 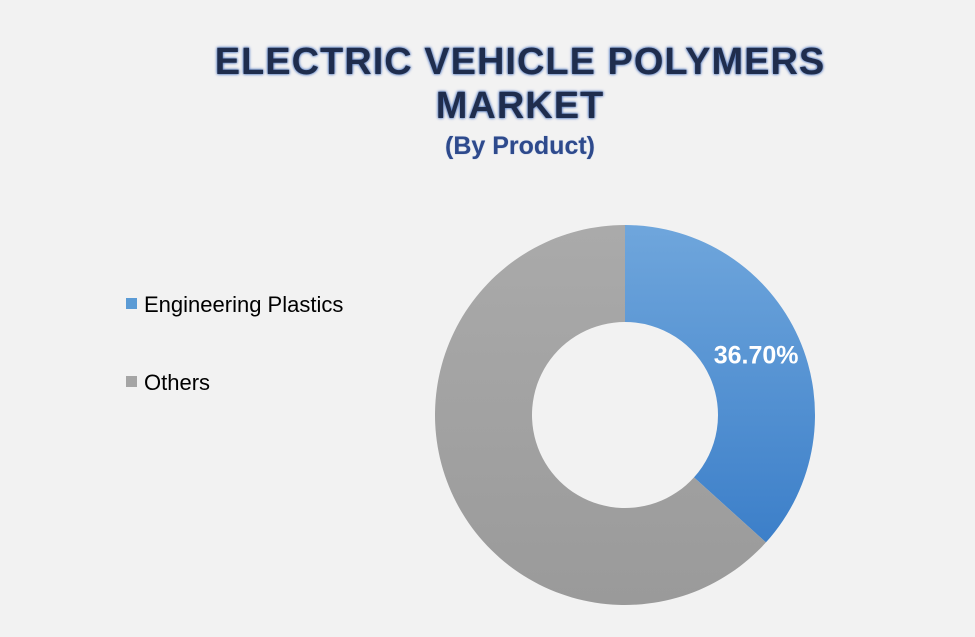 I want to click on chart-title: ELECTRIC VEHICLE POLYMERS MARKET, so click(x=520, y=84).